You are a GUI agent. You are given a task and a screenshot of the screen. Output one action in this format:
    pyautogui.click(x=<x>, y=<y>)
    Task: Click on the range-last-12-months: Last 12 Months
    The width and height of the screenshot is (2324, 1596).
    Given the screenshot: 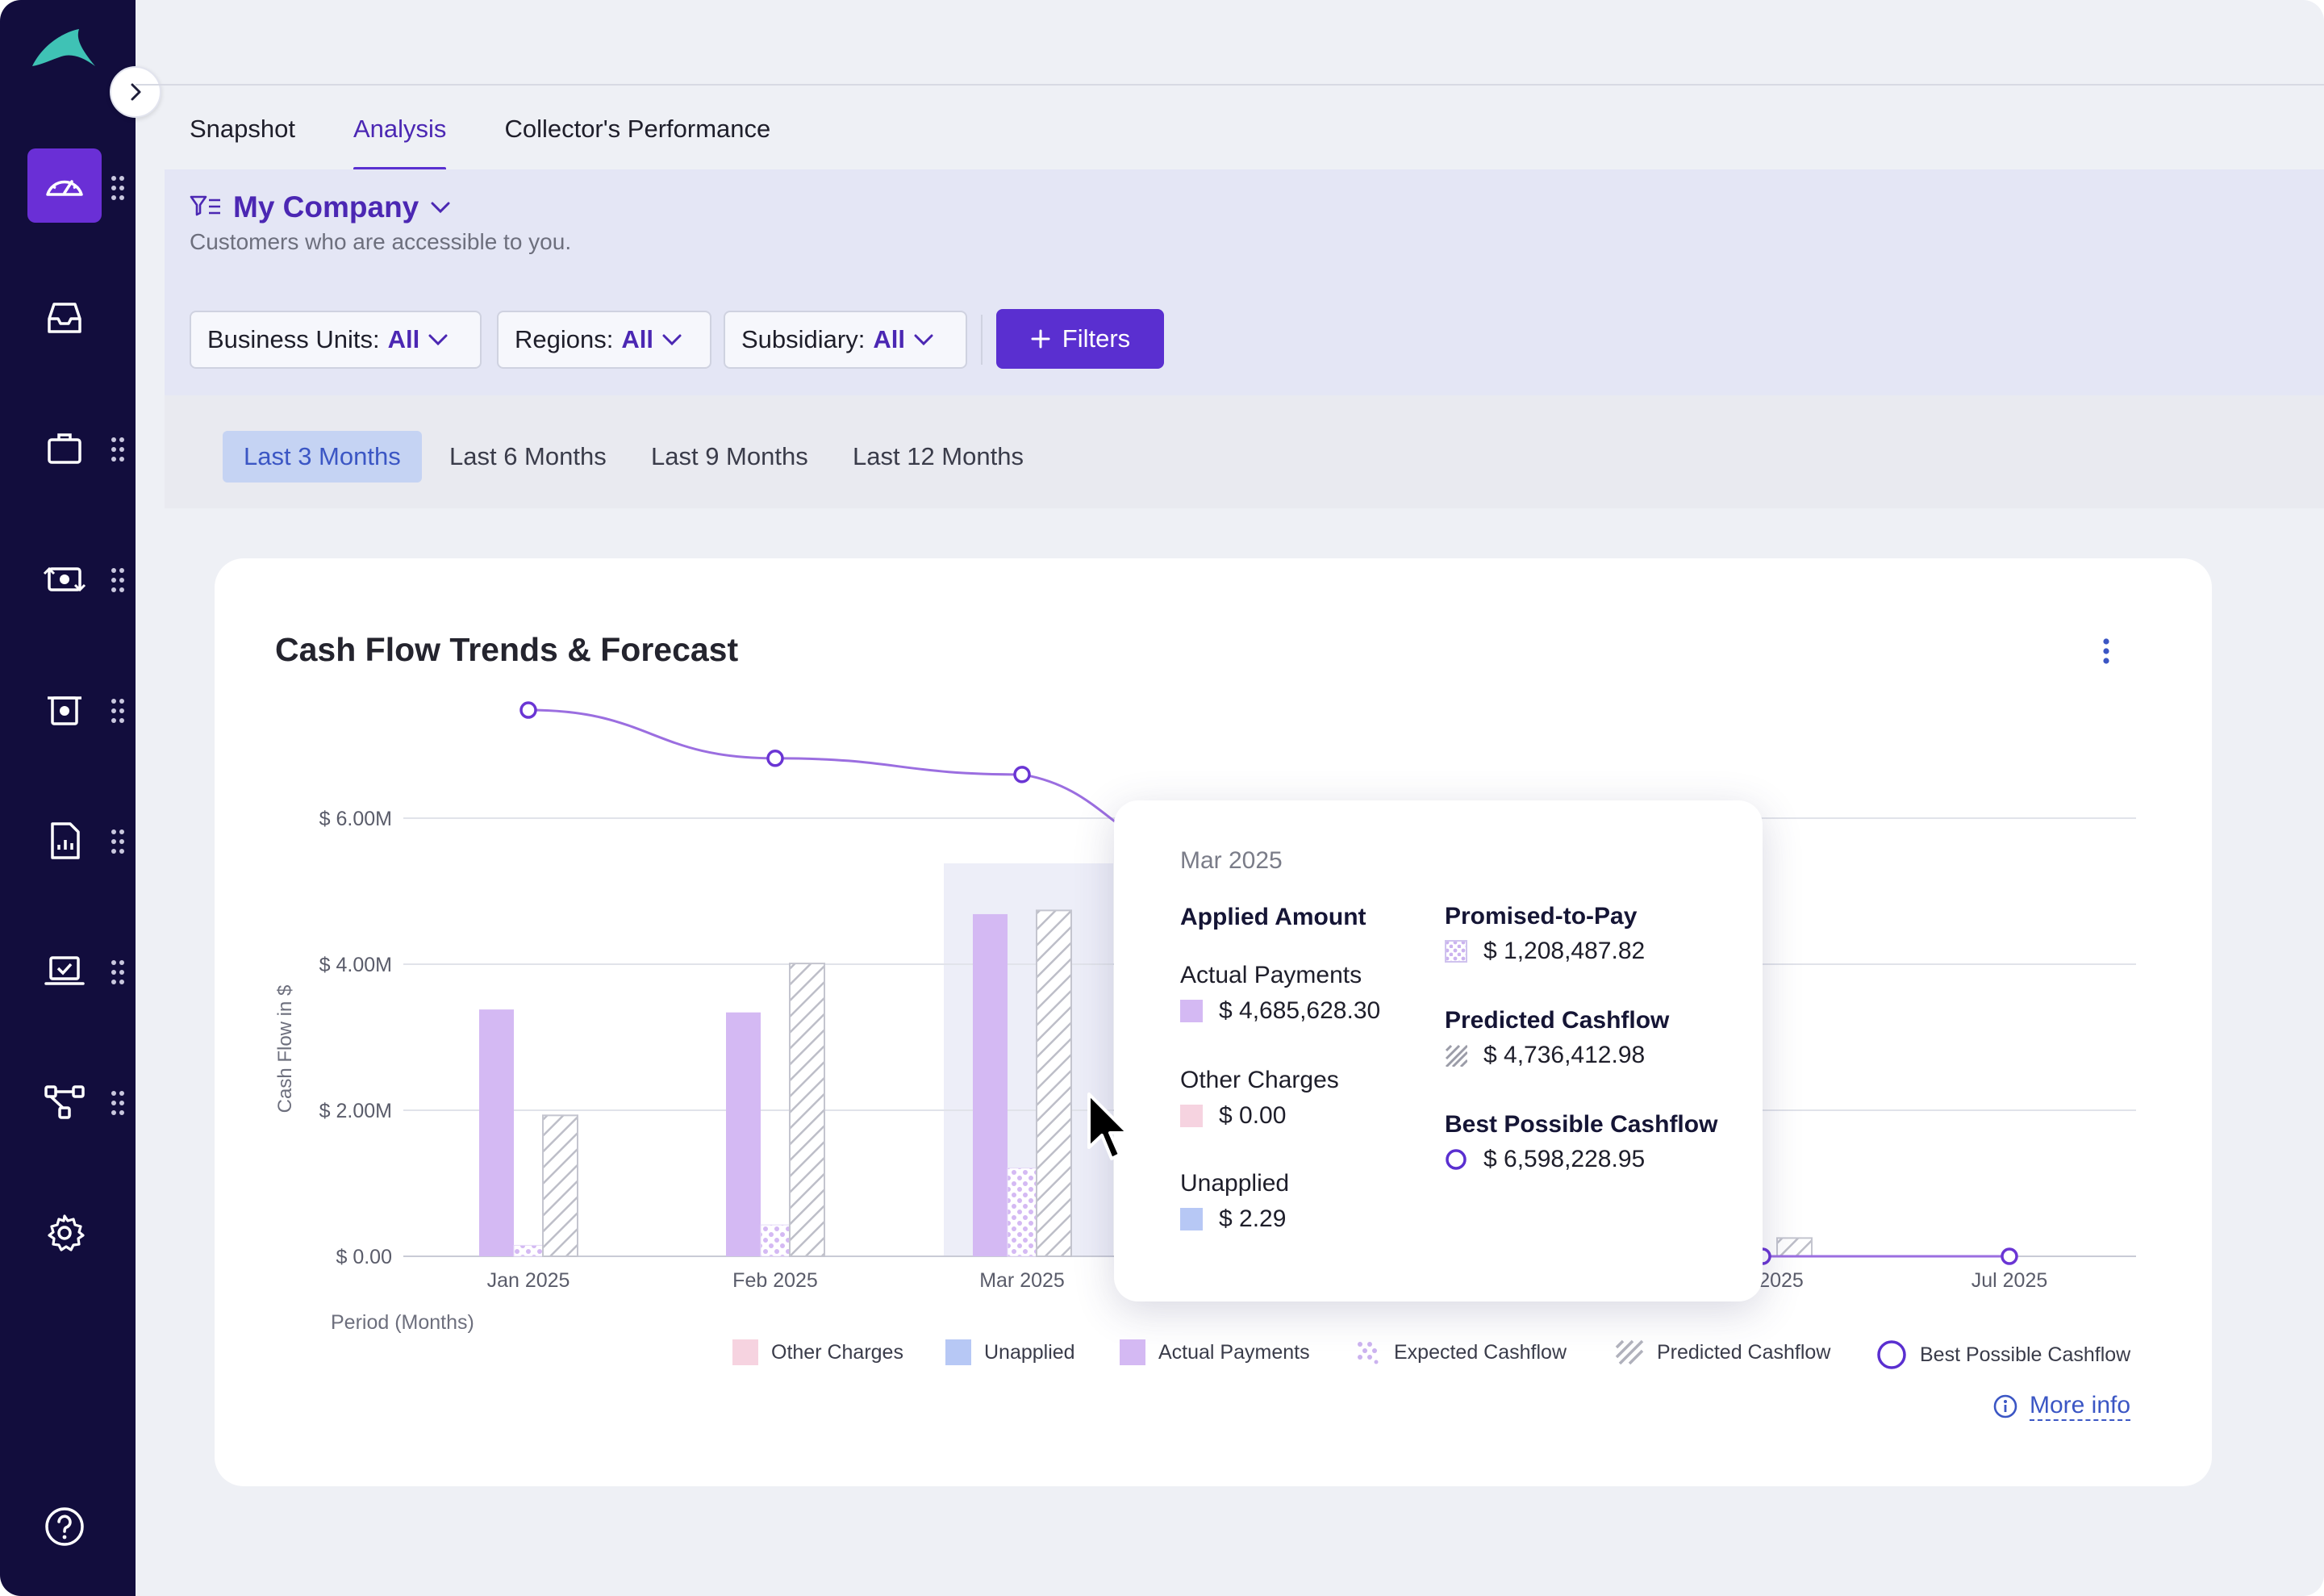 What is the action you would take?
    pyautogui.click(x=938, y=456)
    